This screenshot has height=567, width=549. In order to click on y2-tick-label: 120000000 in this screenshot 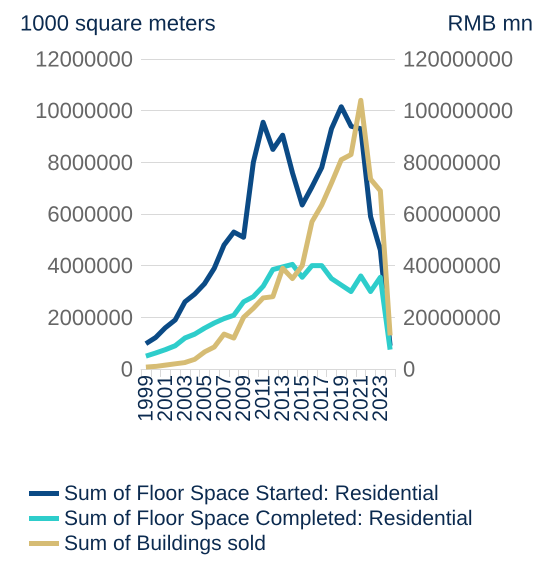, I will do `click(458, 59)`.